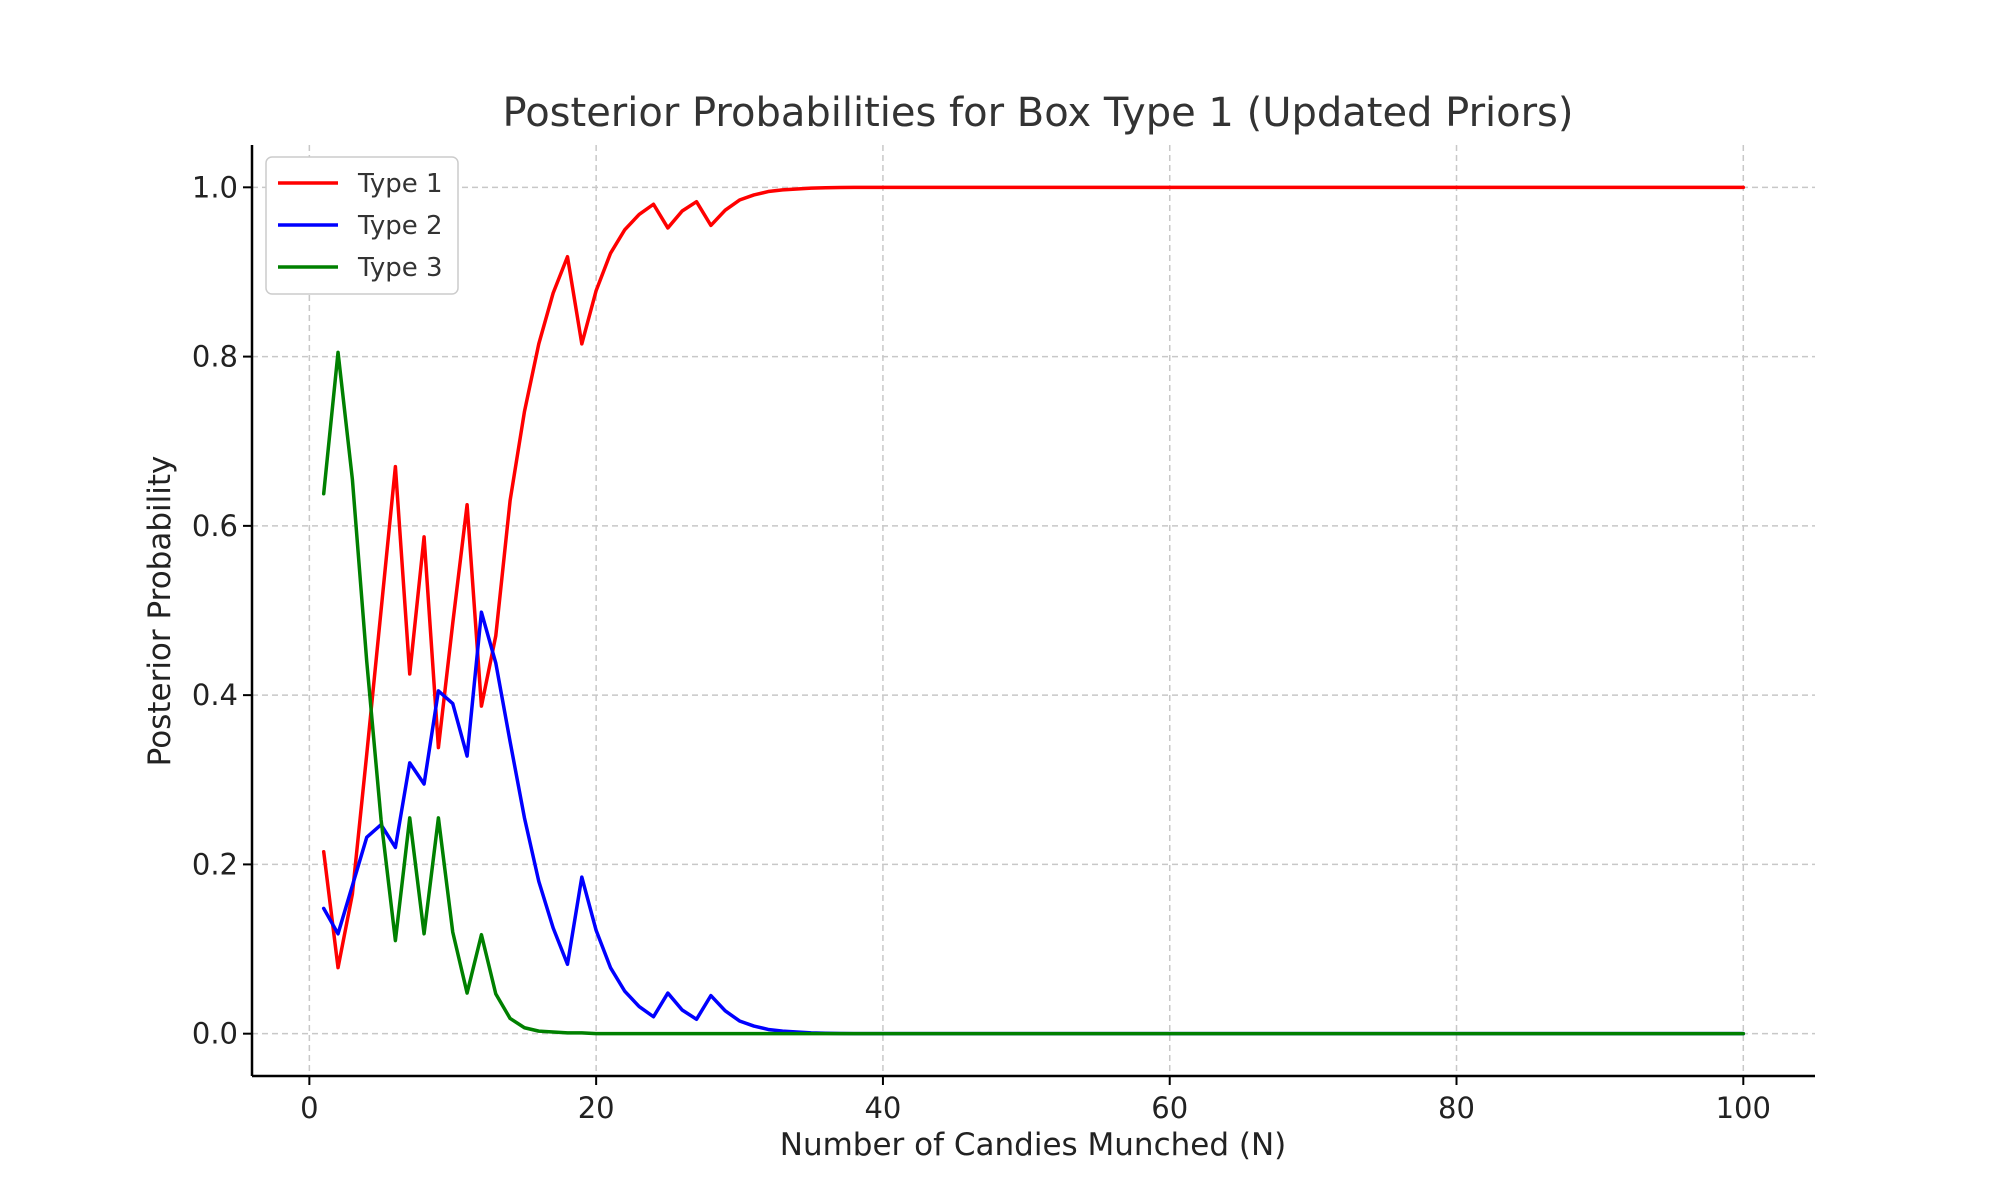 This screenshot has height=1200, width=2000. I want to click on x-tick-label: 20, so click(596, 1108).